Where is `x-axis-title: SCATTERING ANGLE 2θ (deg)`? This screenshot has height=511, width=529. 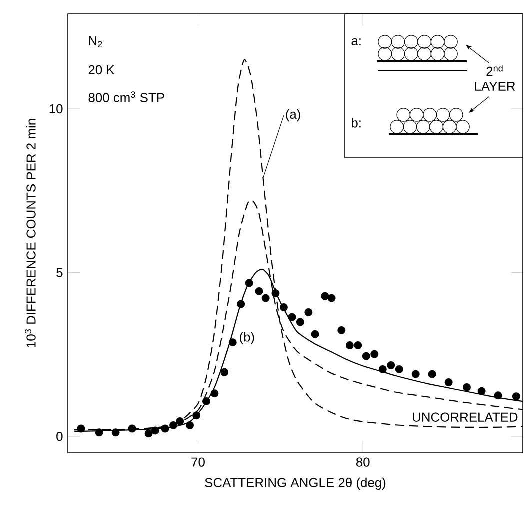
x-axis-title: SCATTERING ANGLE 2θ (deg) is located at coordinates (295, 484).